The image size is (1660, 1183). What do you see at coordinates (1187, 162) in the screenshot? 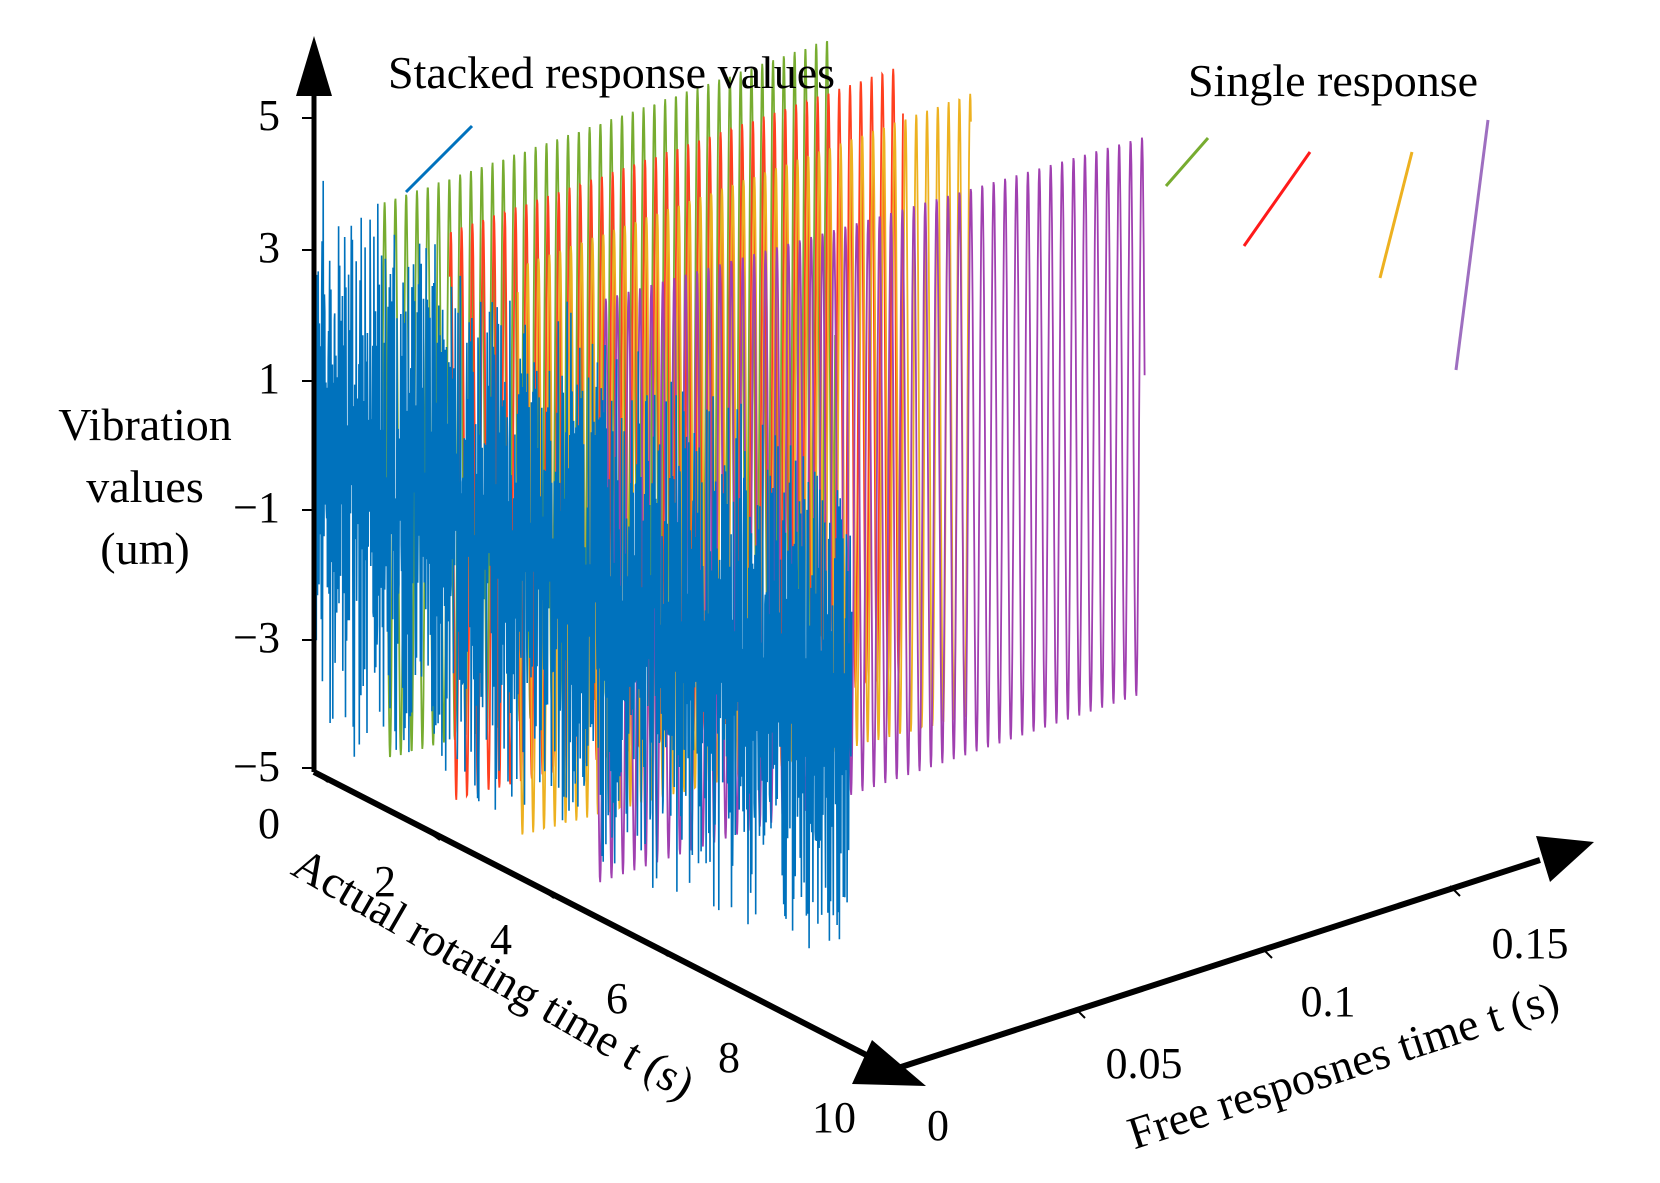
I see `single-leader-green` at bounding box center [1187, 162].